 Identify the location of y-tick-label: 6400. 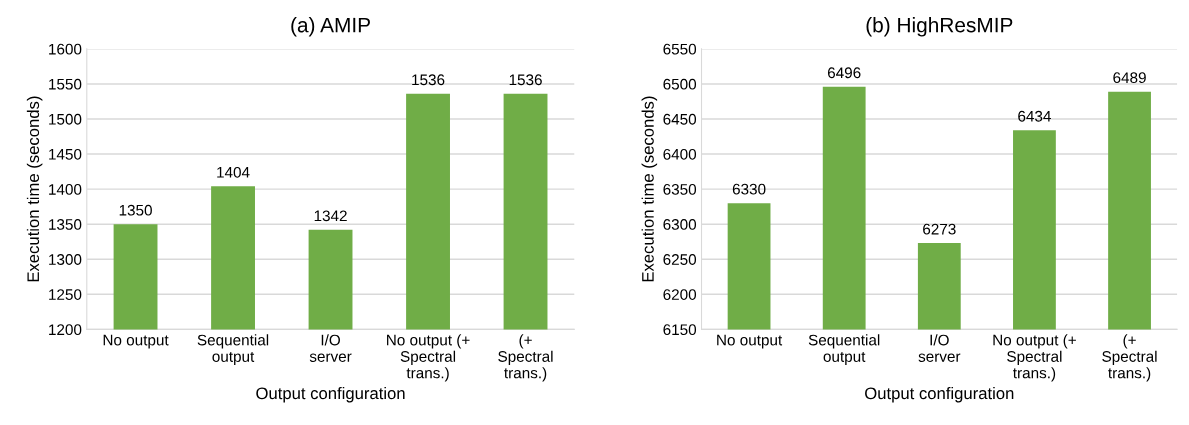
(680, 154).